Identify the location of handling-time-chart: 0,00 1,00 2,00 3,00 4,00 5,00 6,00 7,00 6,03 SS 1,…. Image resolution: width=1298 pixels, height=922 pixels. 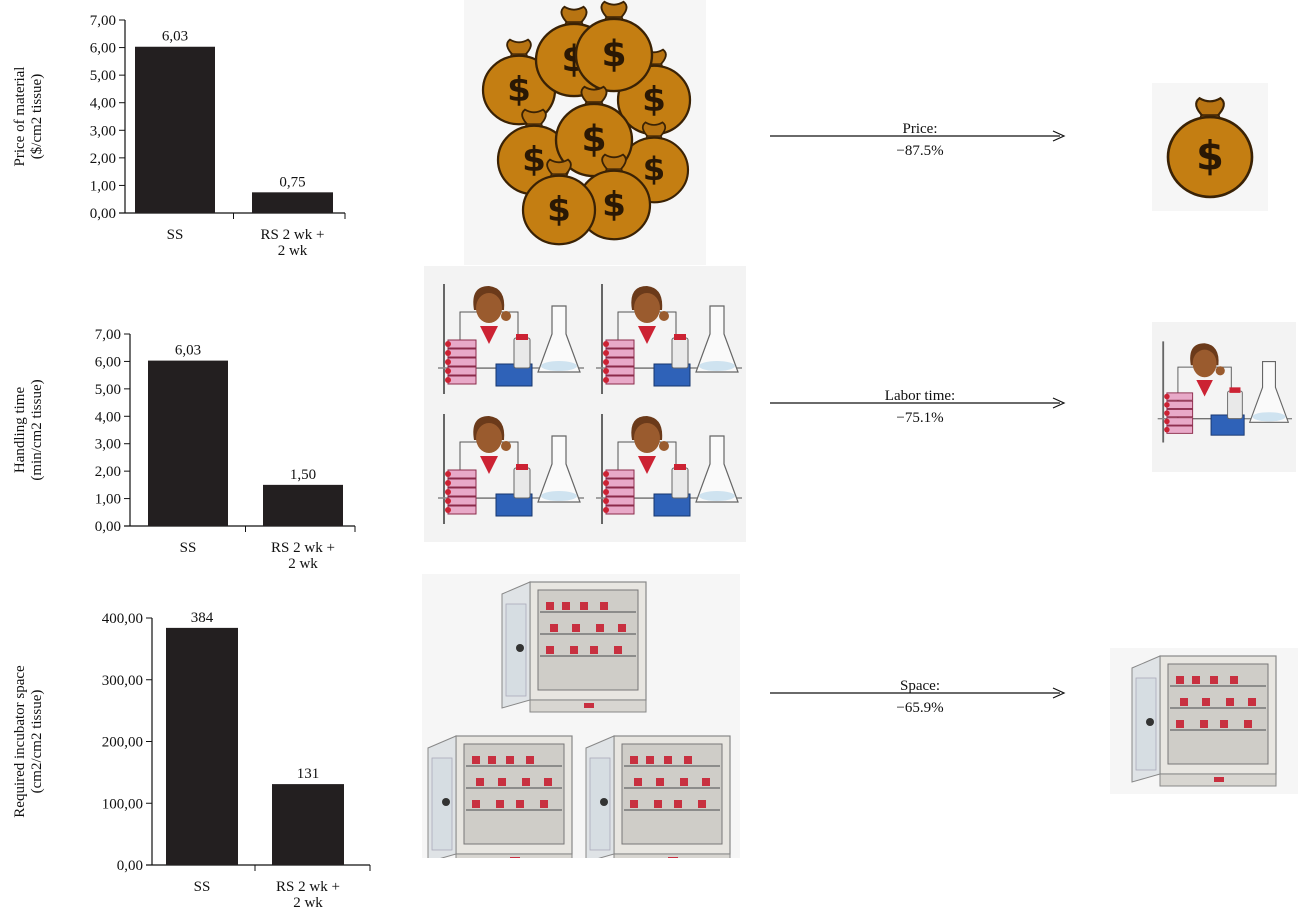
(184, 449).